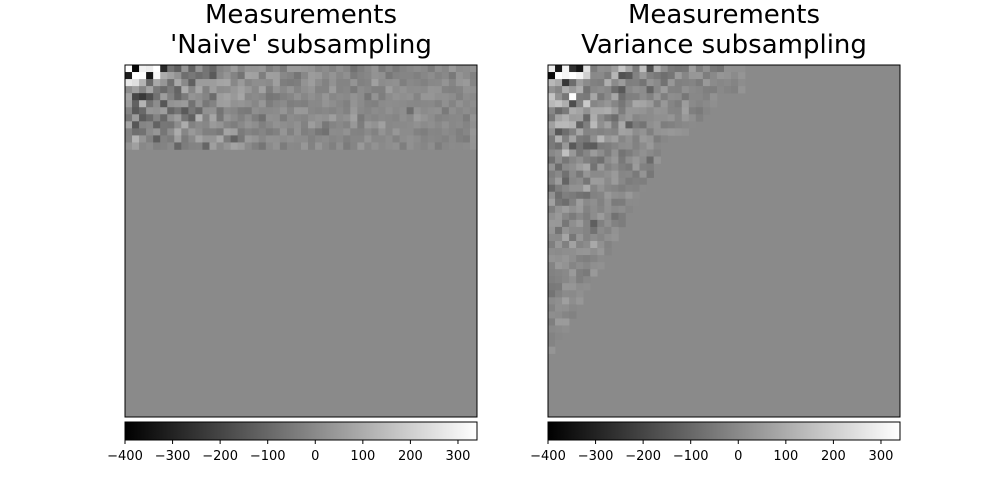 The width and height of the screenshot is (1000, 500). Describe the element at coordinates (724, 30) in the screenshot. I see `panel-title-variance: Measurements Variance subsampling` at that location.